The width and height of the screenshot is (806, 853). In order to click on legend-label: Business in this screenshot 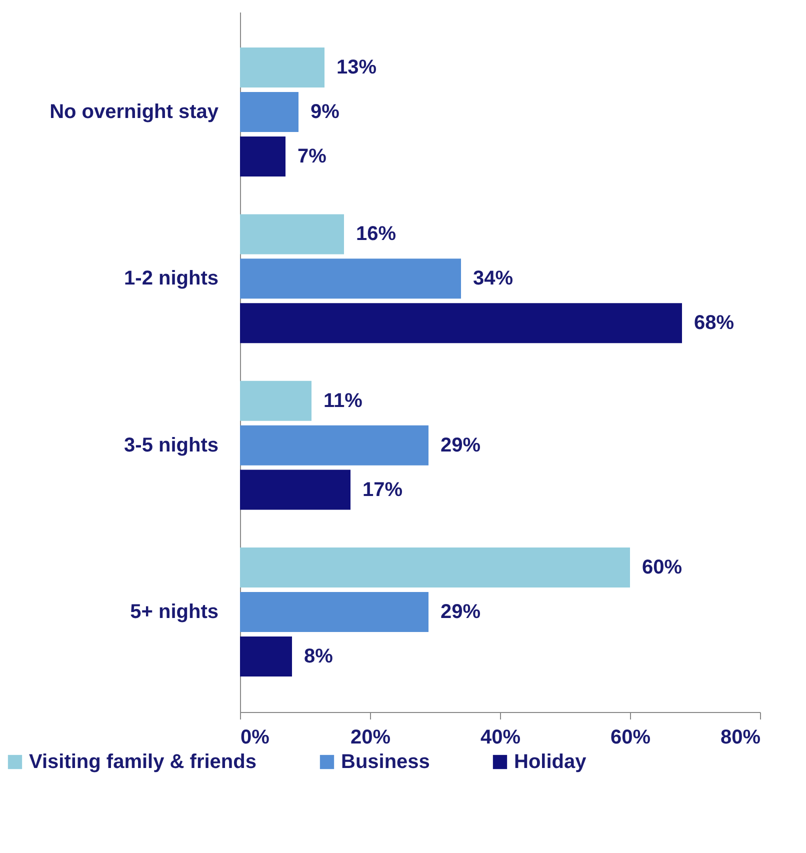, I will do `click(385, 762)`.